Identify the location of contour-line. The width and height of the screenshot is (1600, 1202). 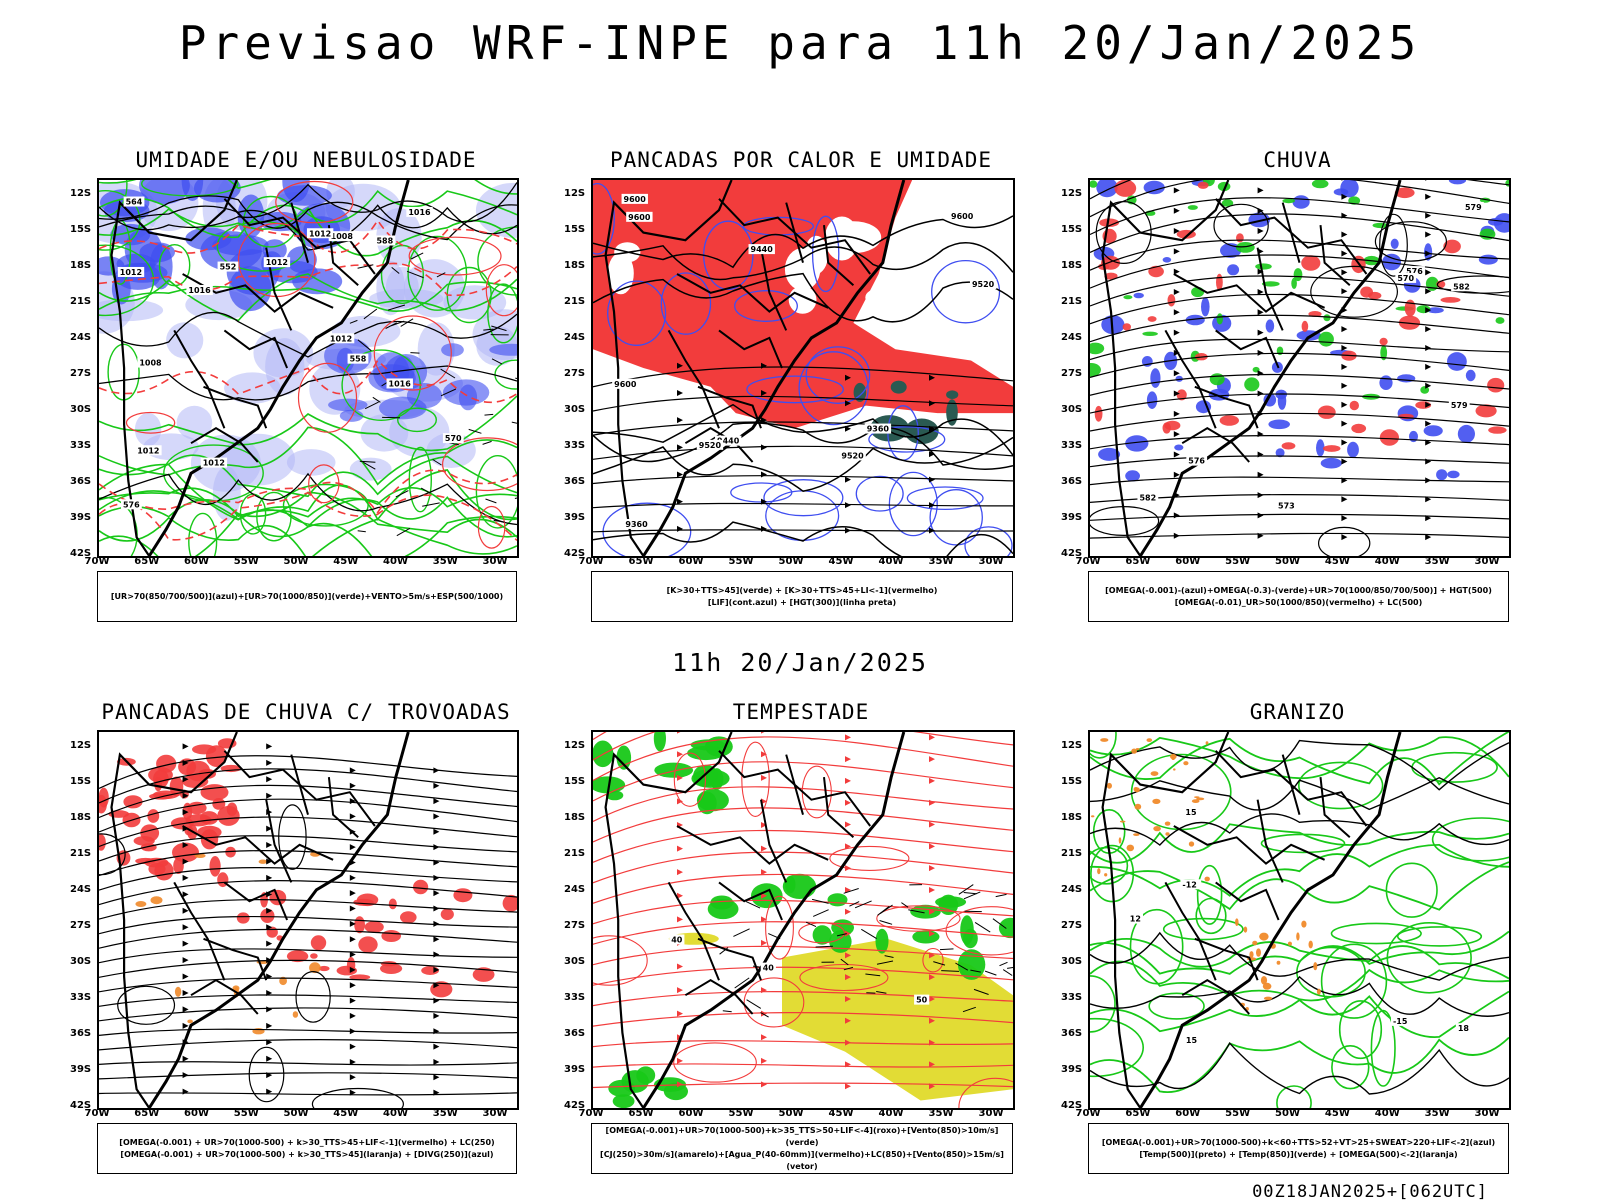
(803, 444).